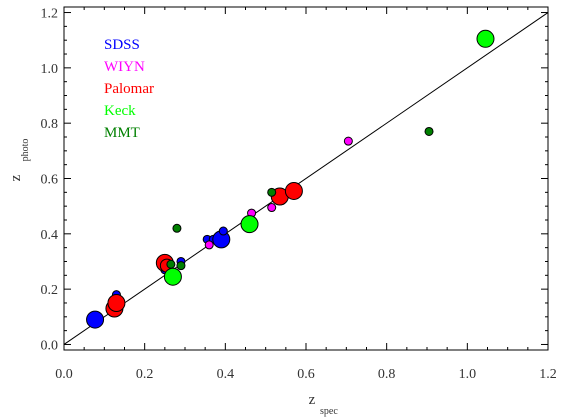 This screenshot has width=561, height=418. Describe the element at coordinates (16, 177) in the screenshot. I see `y-axis-label-main: z` at that location.